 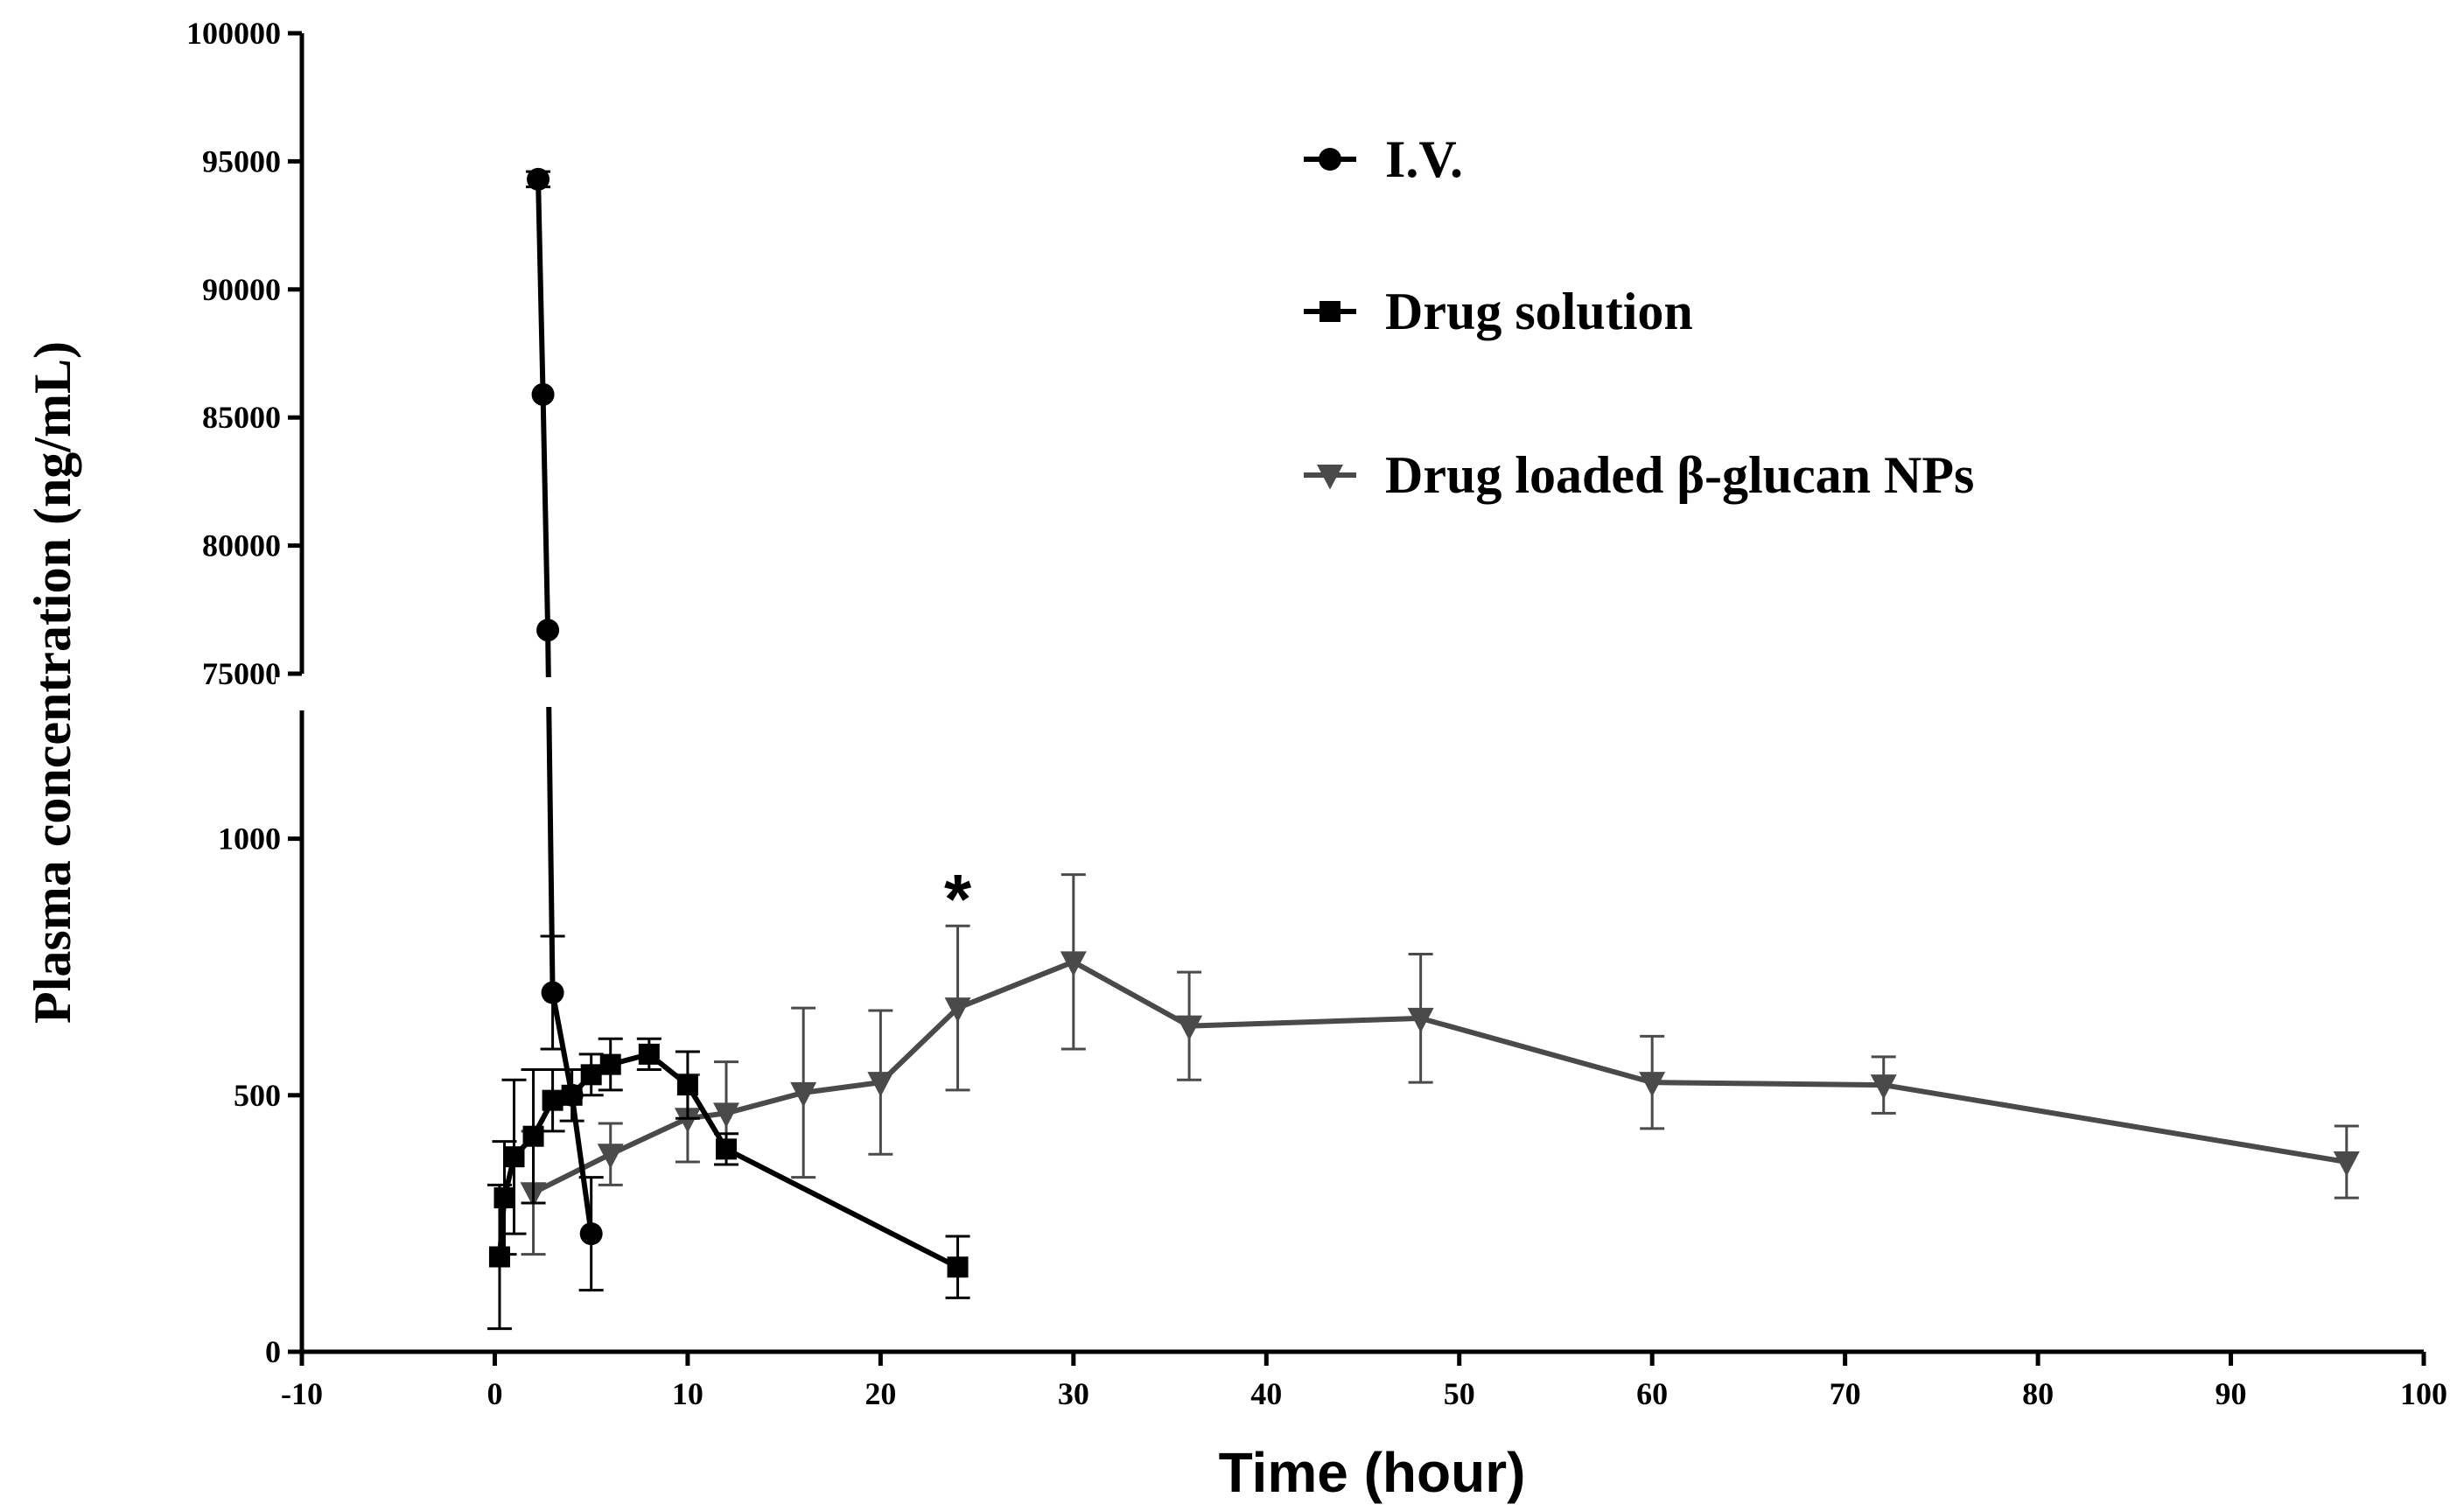 I want to click on legend-label: I.V., so click(x=1424, y=159).